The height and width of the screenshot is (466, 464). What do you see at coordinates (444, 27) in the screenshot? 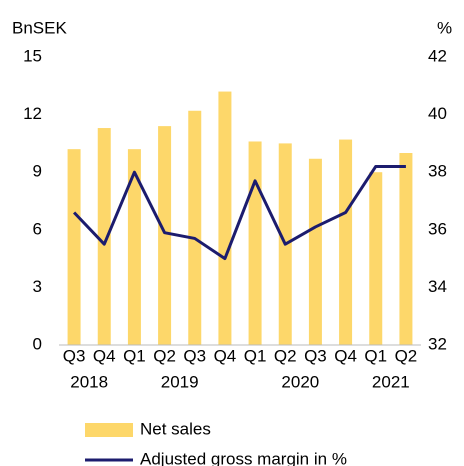
I see `y2-axis-title: %` at bounding box center [444, 27].